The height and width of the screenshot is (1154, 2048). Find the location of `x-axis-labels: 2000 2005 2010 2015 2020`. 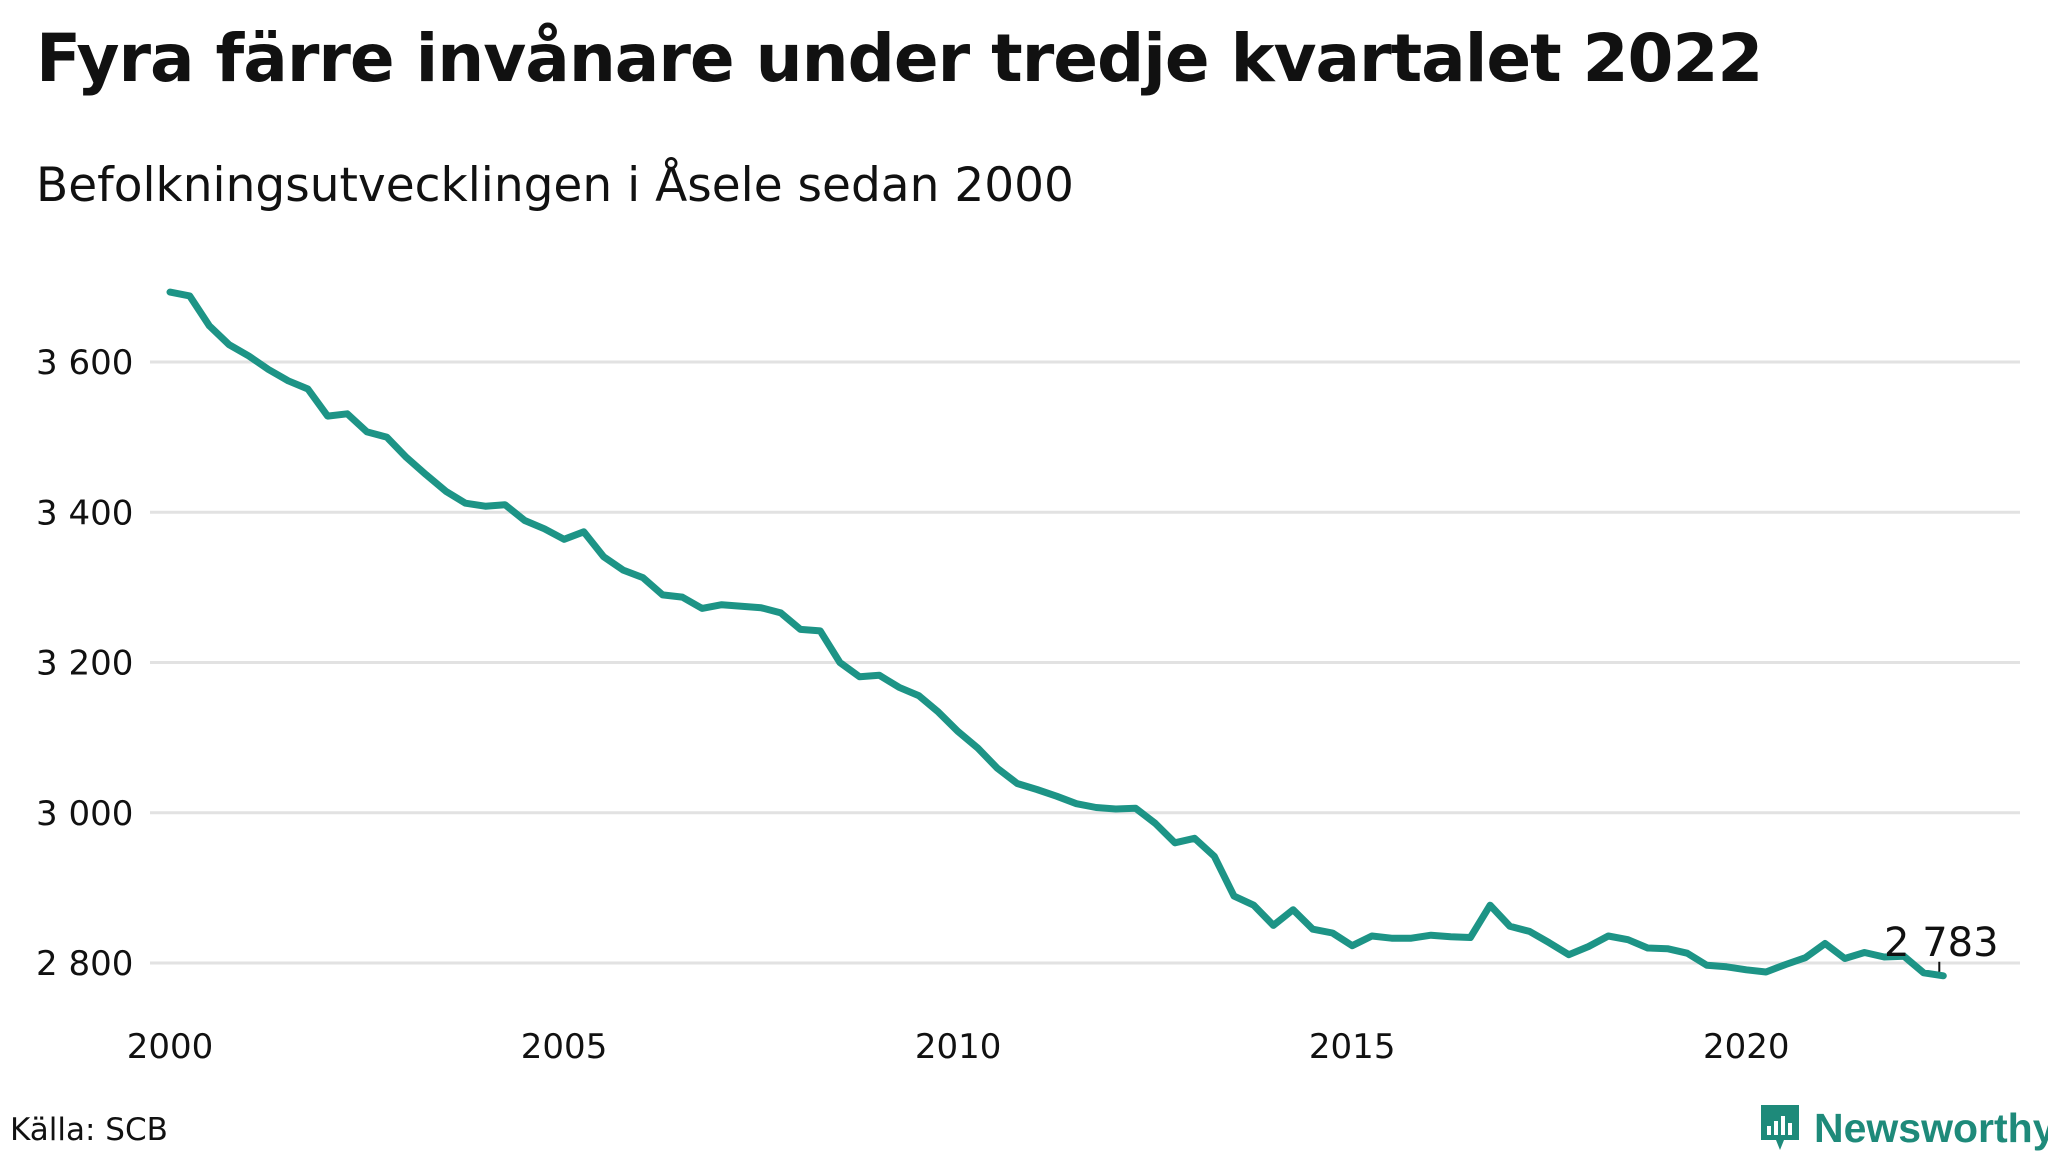

x-axis-labels: 2000 2005 2010 2015 2020 is located at coordinates (958, 1047).